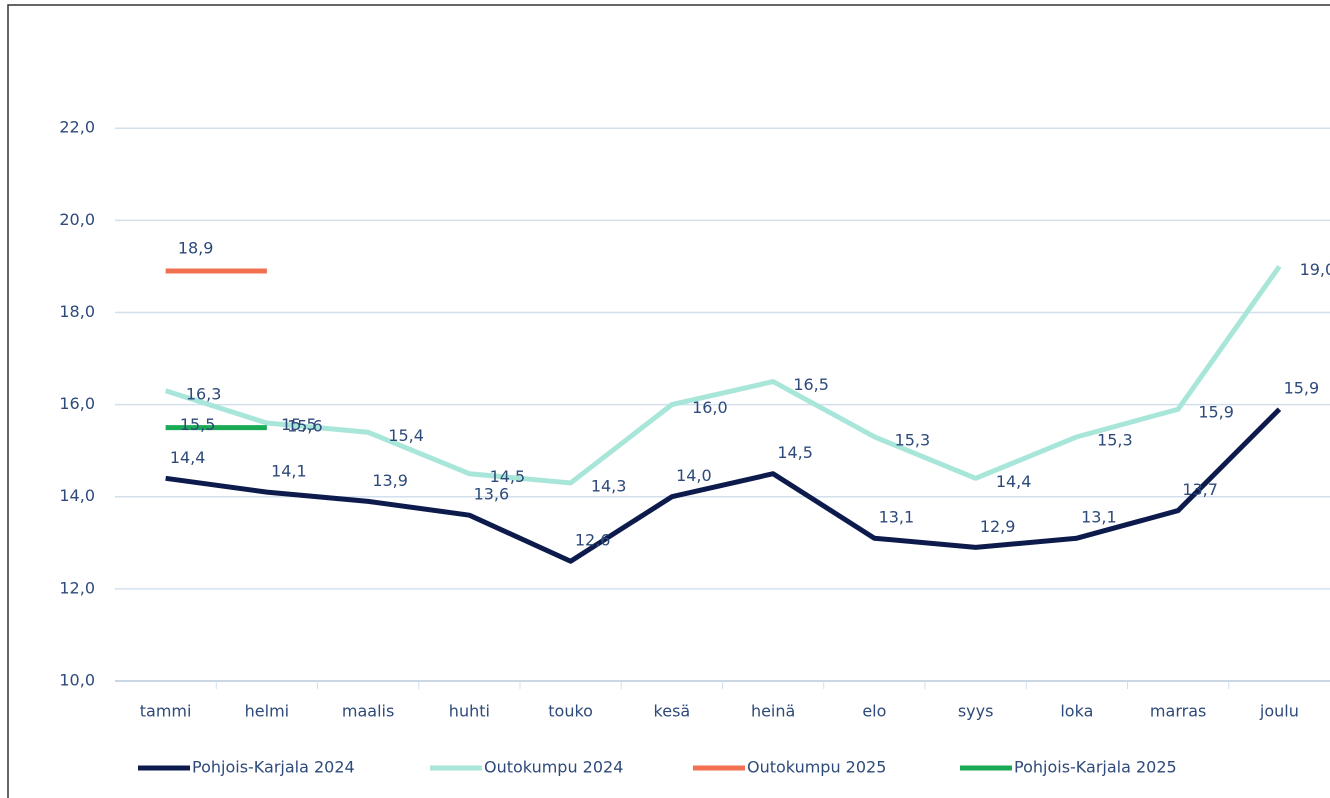 The width and height of the screenshot is (1330, 798). What do you see at coordinates (998, 526) in the screenshot?
I see `data-label: 12,9` at bounding box center [998, 526].